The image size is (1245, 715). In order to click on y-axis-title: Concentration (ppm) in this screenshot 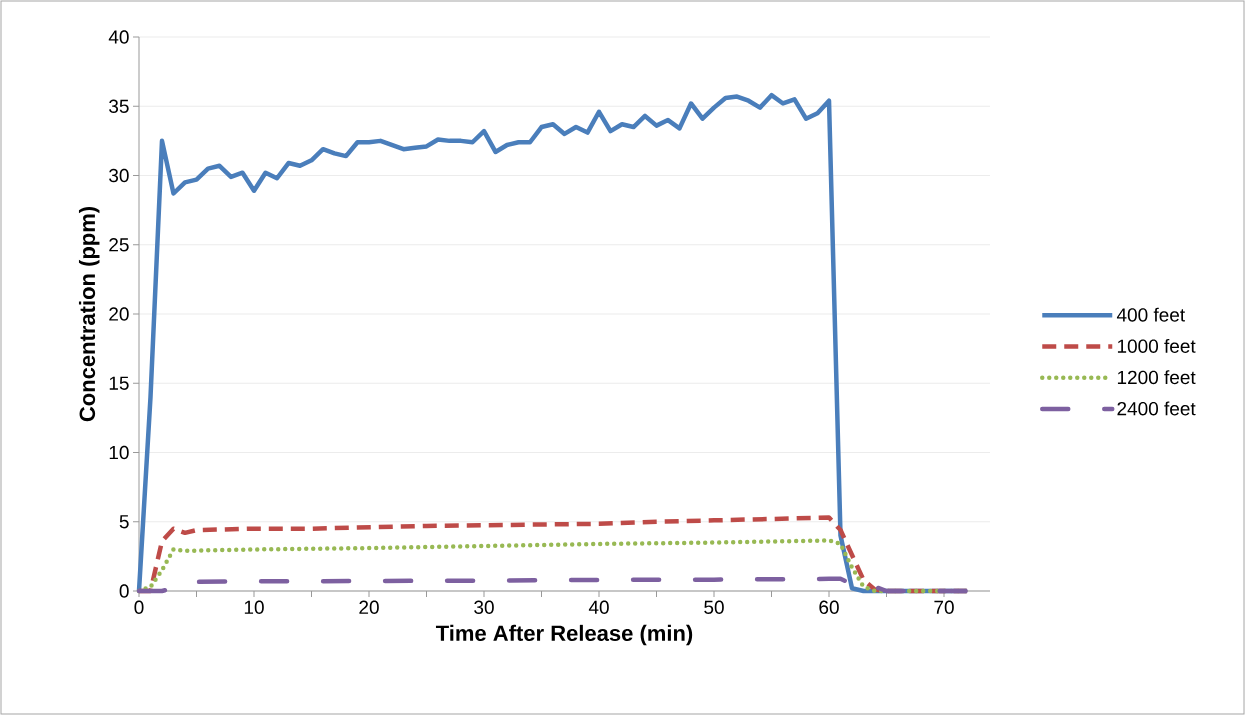, I will do `click(89, 314)`.